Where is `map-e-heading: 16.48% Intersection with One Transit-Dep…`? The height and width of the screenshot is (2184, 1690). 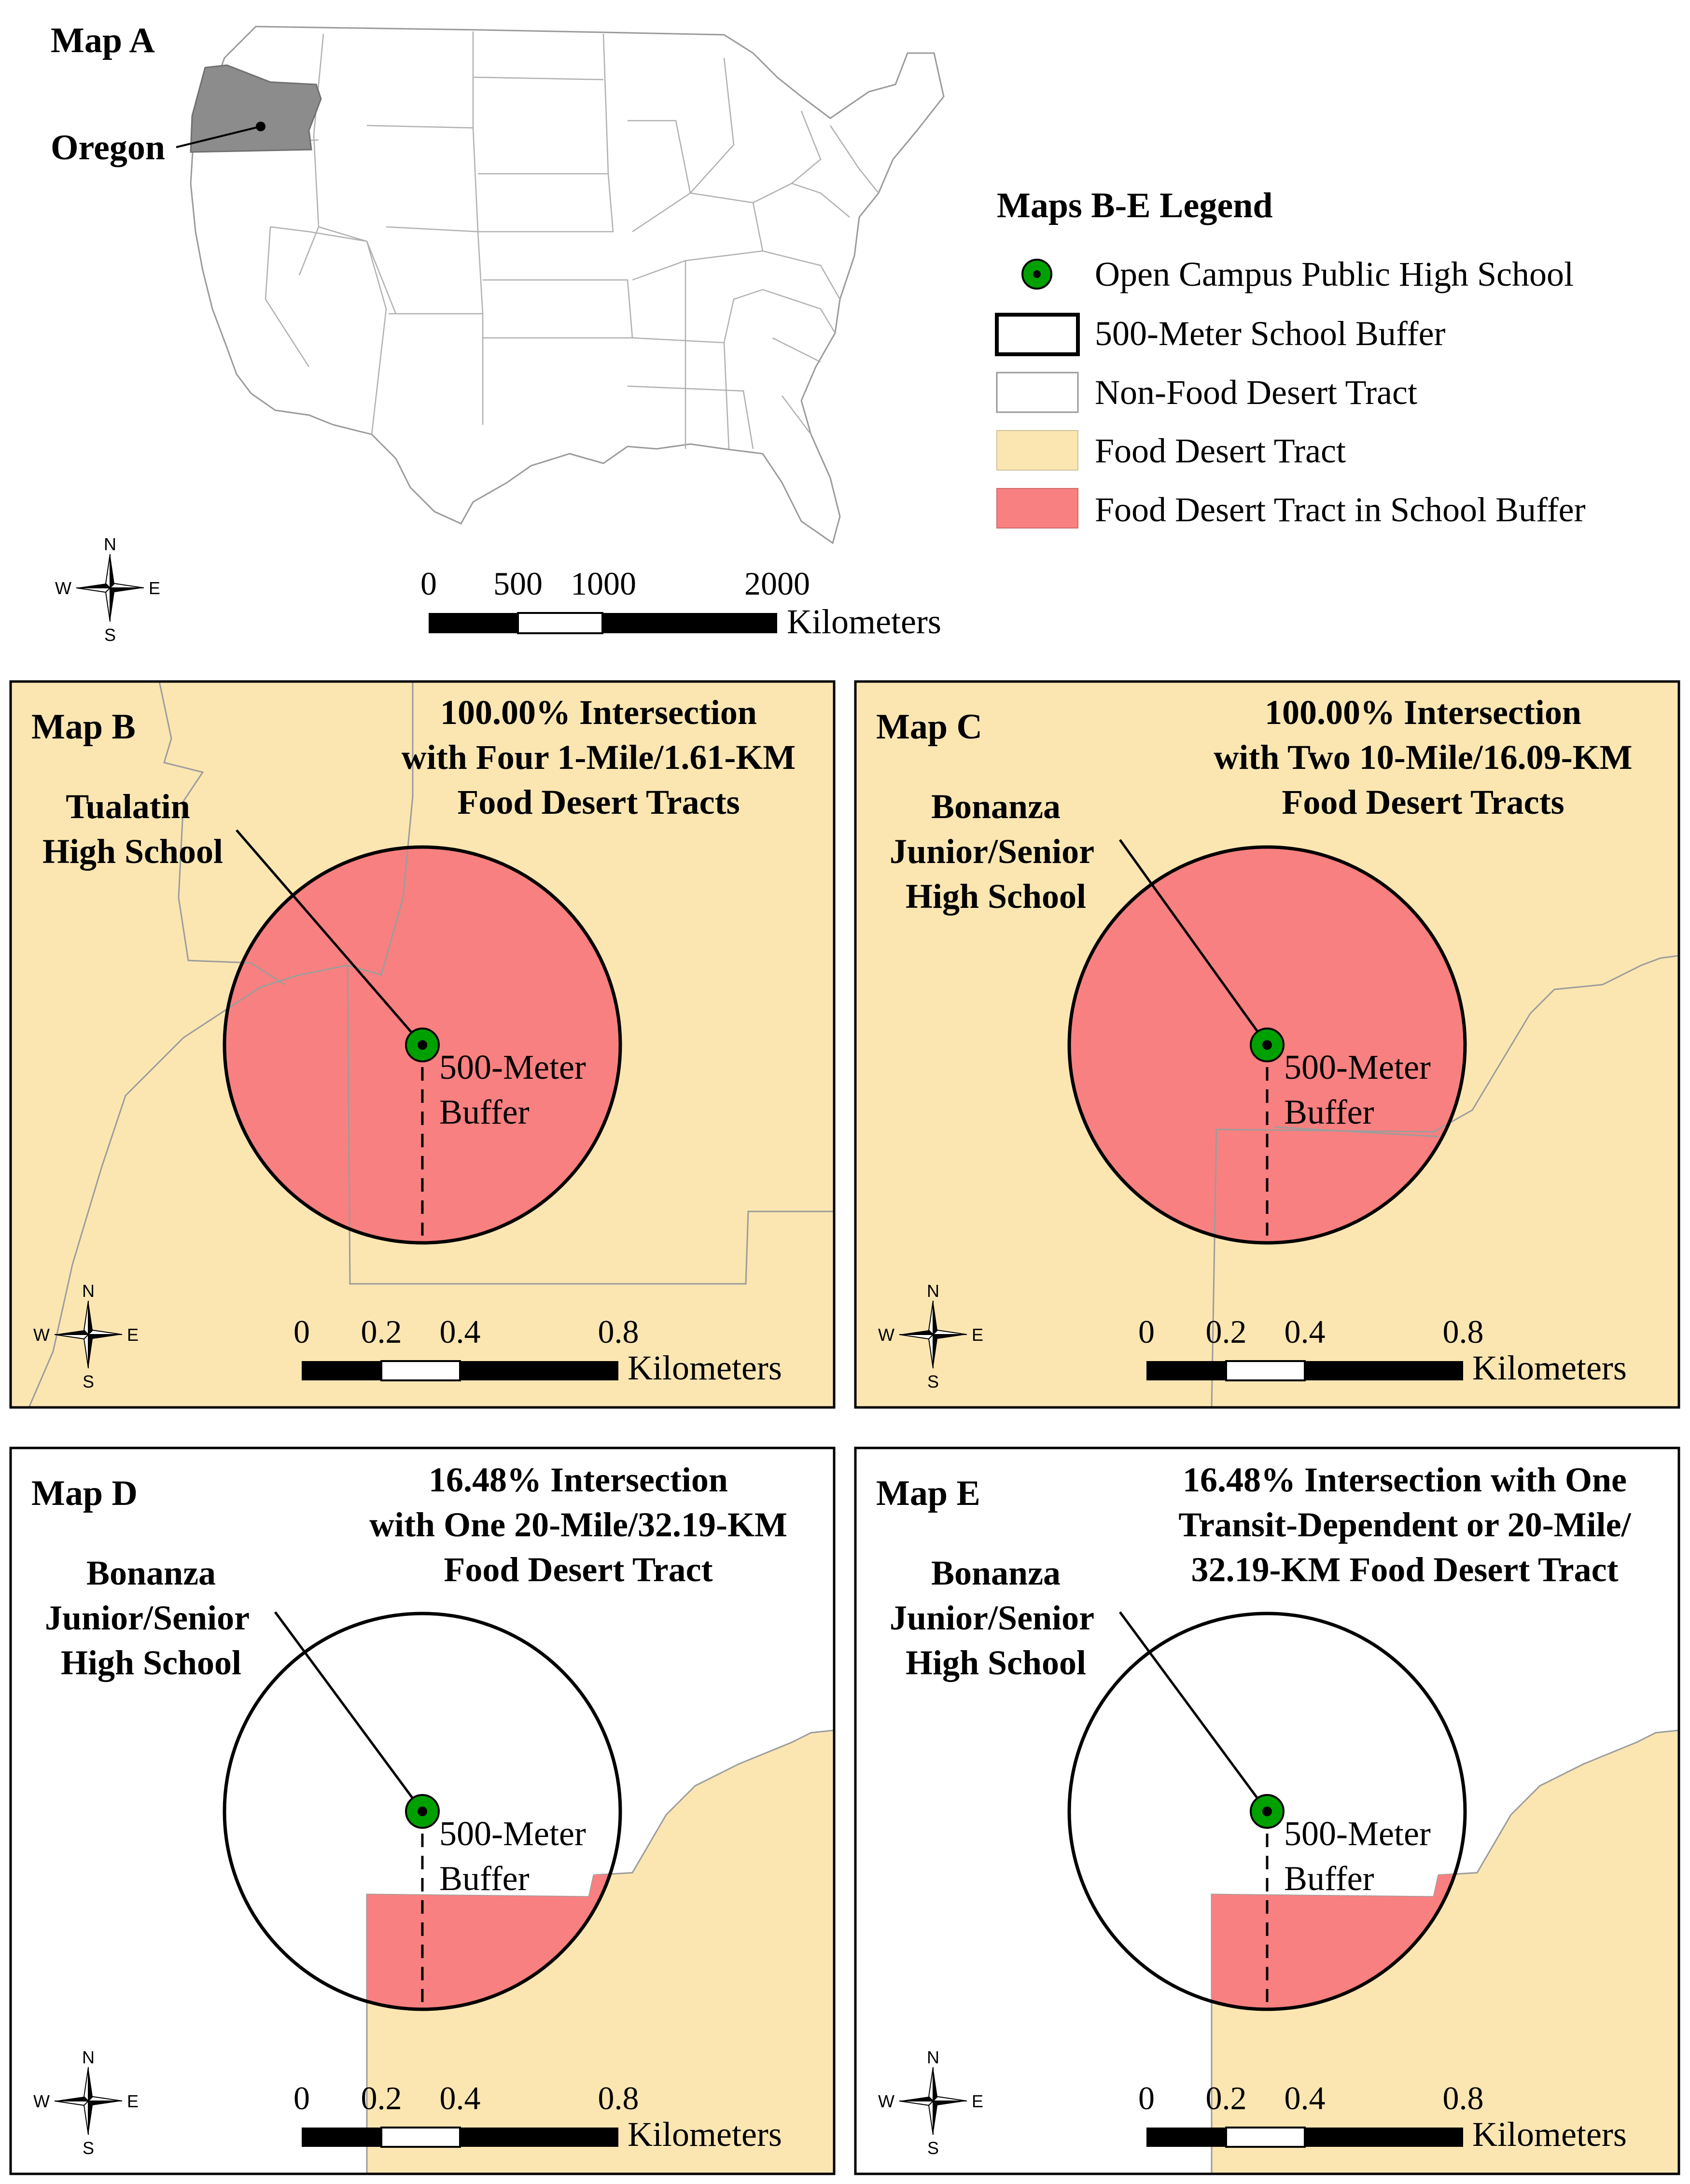
map-e-heading: 16.48% Intersection with One Transit-Dep… is located at coordinates (1404, 1525).